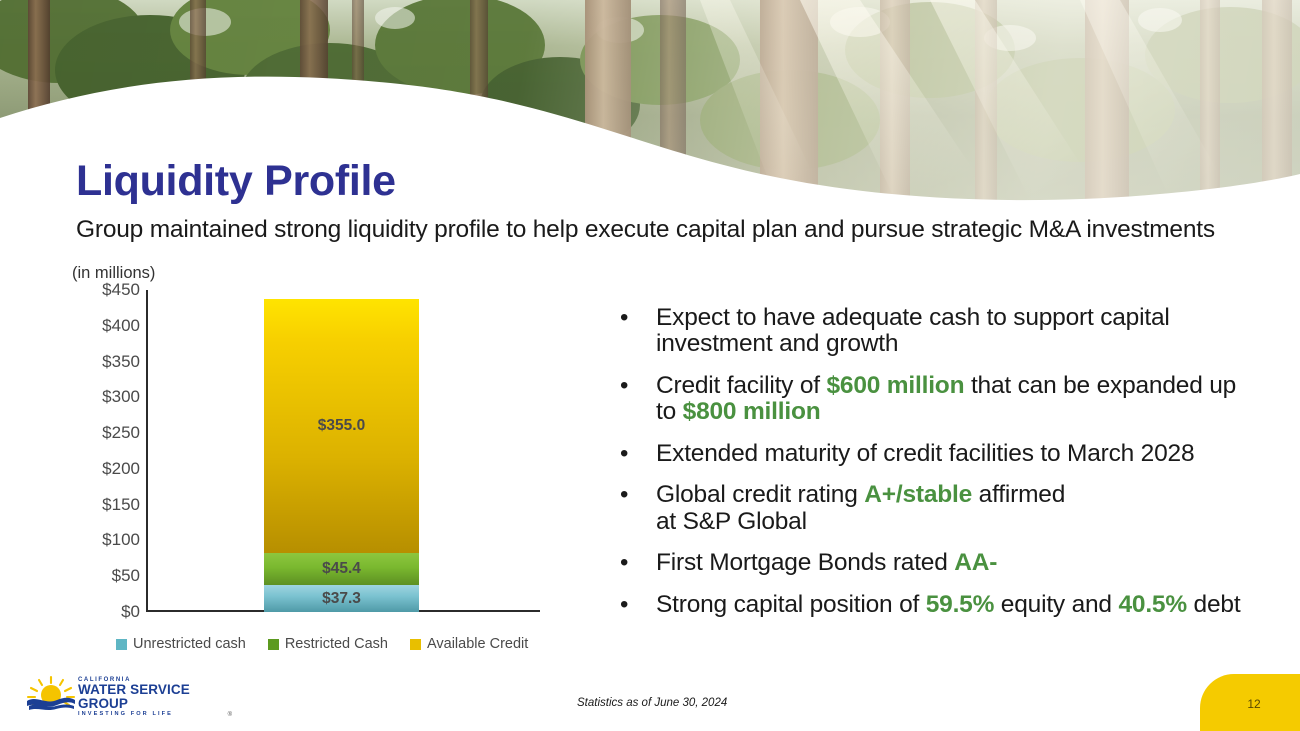 Image resolution: width=1300 pixels, height=731 pixels. What do you see at coordinates (1254, 703) in the screenshot?
I see `page-number: 12` at bounding box center [1254, 703].